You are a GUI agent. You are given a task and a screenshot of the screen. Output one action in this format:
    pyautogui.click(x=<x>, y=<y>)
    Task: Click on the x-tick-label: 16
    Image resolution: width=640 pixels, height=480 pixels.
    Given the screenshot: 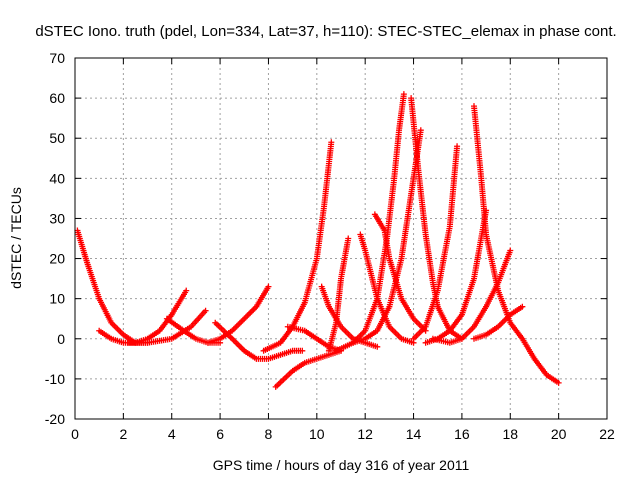 What is the action you would take?
    pyautogui.click(x=462, y=434)
    